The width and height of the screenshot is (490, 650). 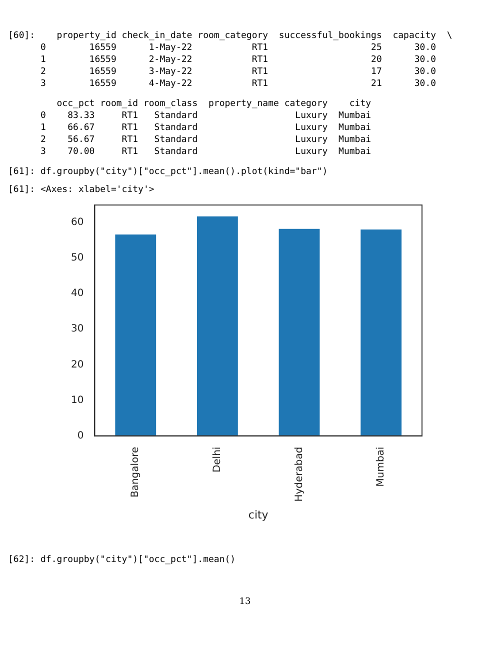 What do you see at coordinates (77, 294) in the screenshot?
I see `y-tick-label: 40` at bounding box center [77, 294].